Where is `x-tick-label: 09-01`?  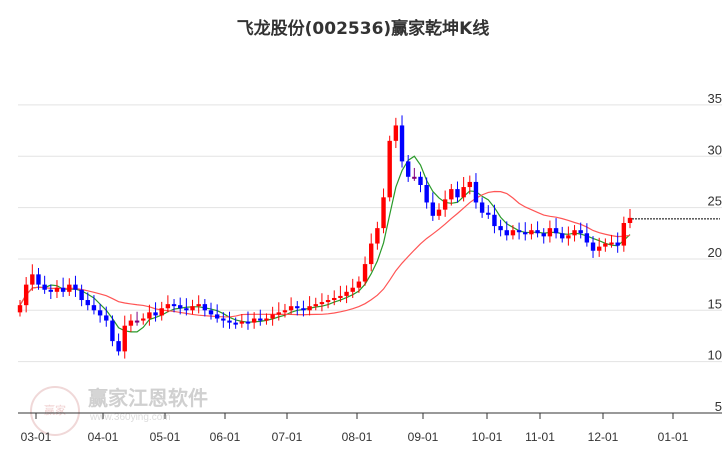
x-tick-label: 09-01 is located at coordinates (423, 437).